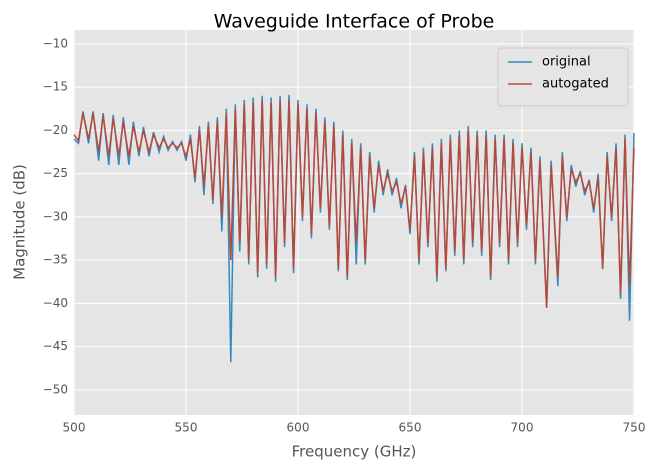 The height and width of the screenshot is (473, 662). I want to click on x-axis-label: Frequency (GHz), so click(354, 452).